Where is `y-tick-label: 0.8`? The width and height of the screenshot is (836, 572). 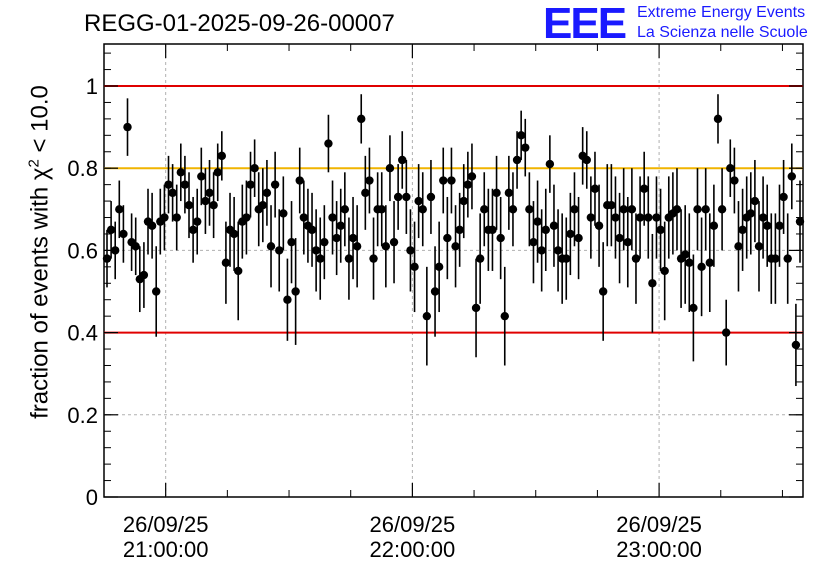
y-tick-label: 0.8 is located at coordinates (82, 168).